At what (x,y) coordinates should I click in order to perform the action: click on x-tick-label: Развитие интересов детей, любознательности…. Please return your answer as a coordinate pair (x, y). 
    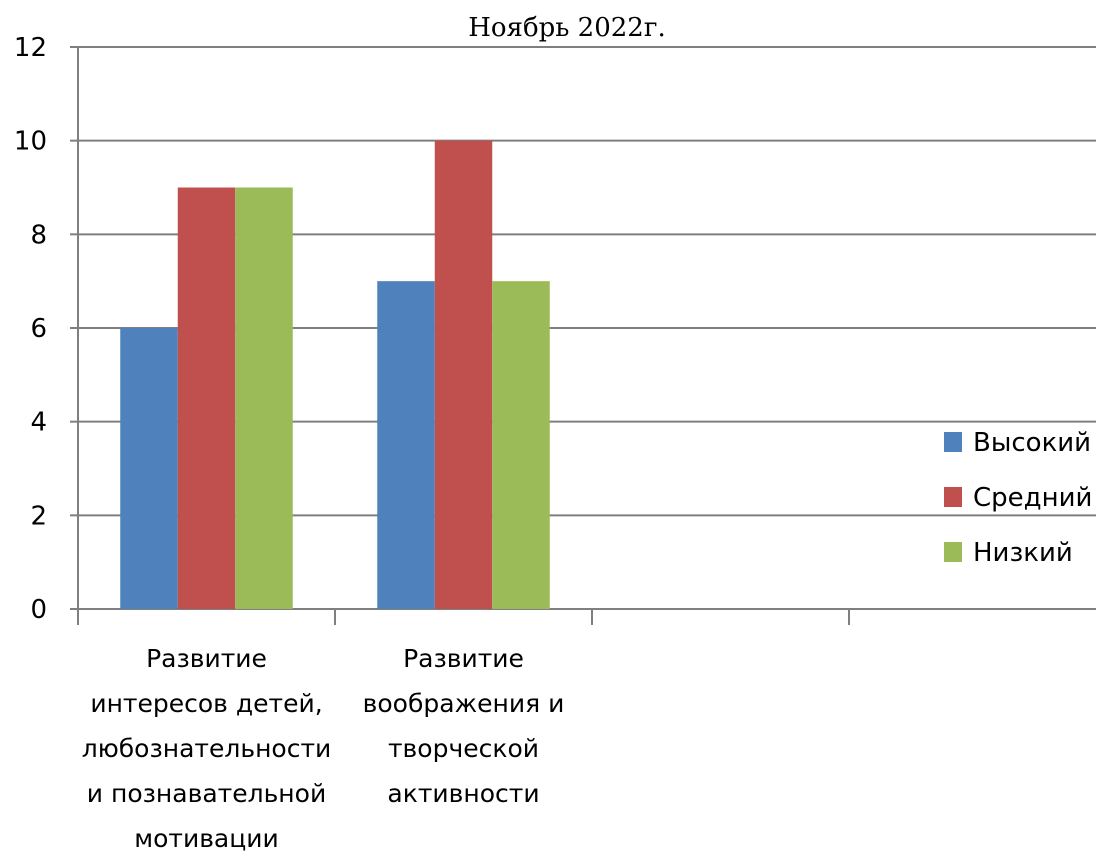
    Looking at the image, I should click on (207, 748).